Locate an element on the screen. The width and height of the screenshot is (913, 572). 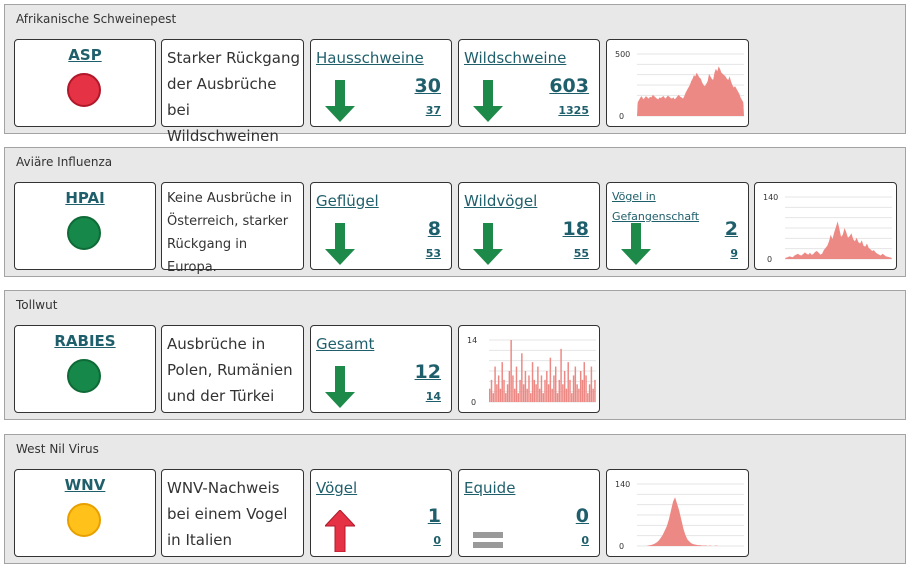
disease-card-rabies: RABIES is located at coordinates (85, 369).